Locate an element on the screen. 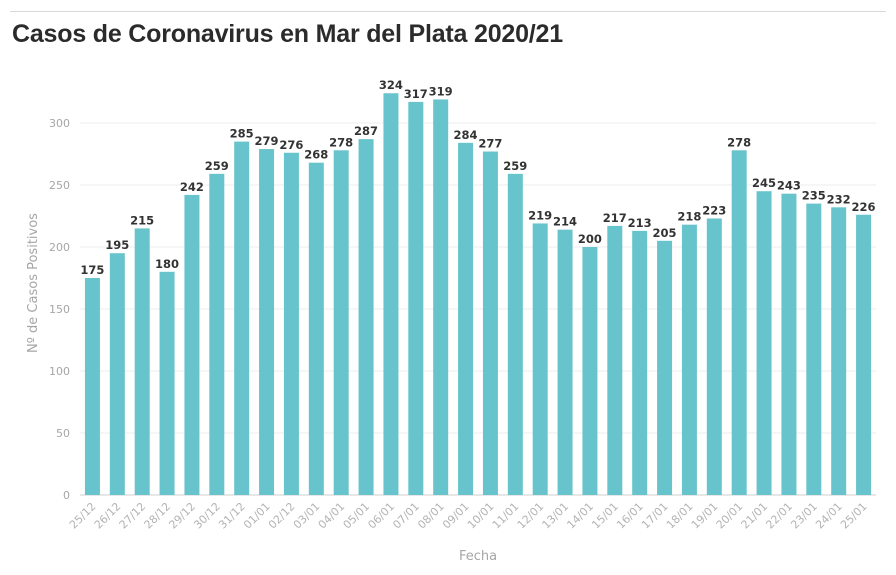  y-tick-label: 150 is located at coordinates (59, 309).